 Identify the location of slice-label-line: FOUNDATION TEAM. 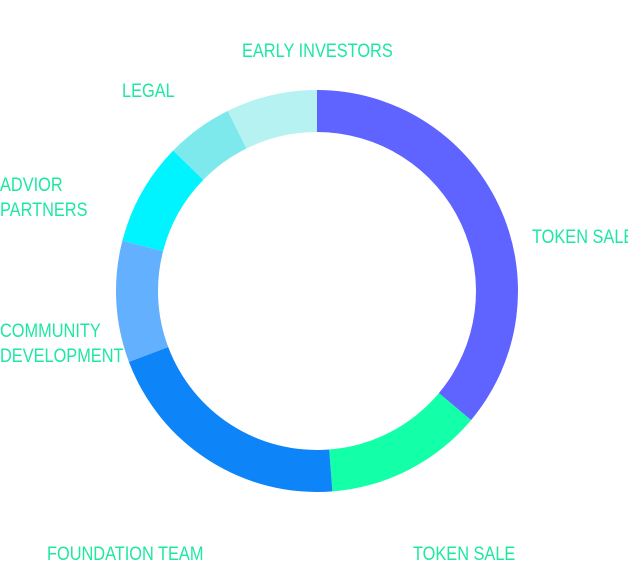
(125, 554).